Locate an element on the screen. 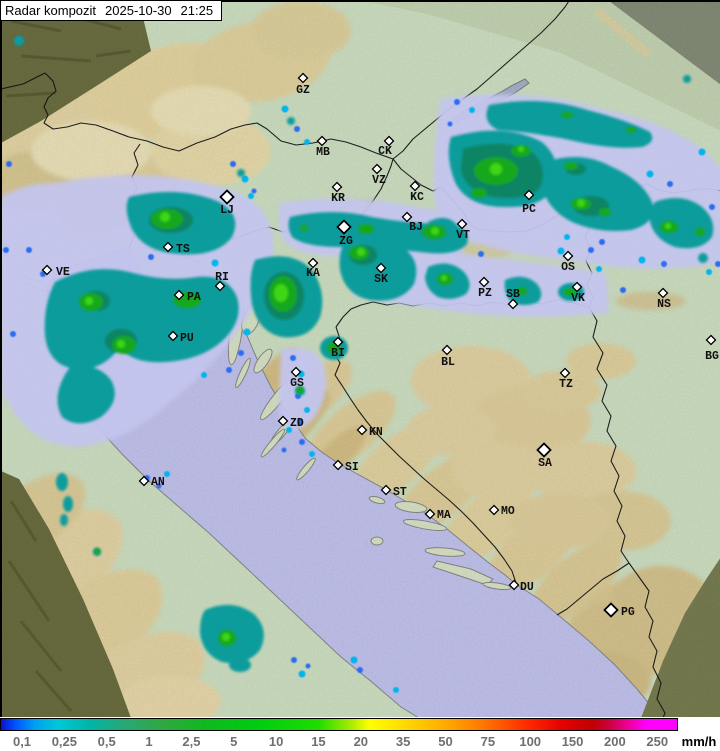 The width and height of the screenshot is (720, 751). city-marker-VK: VK is located at coordinates (578, 293).